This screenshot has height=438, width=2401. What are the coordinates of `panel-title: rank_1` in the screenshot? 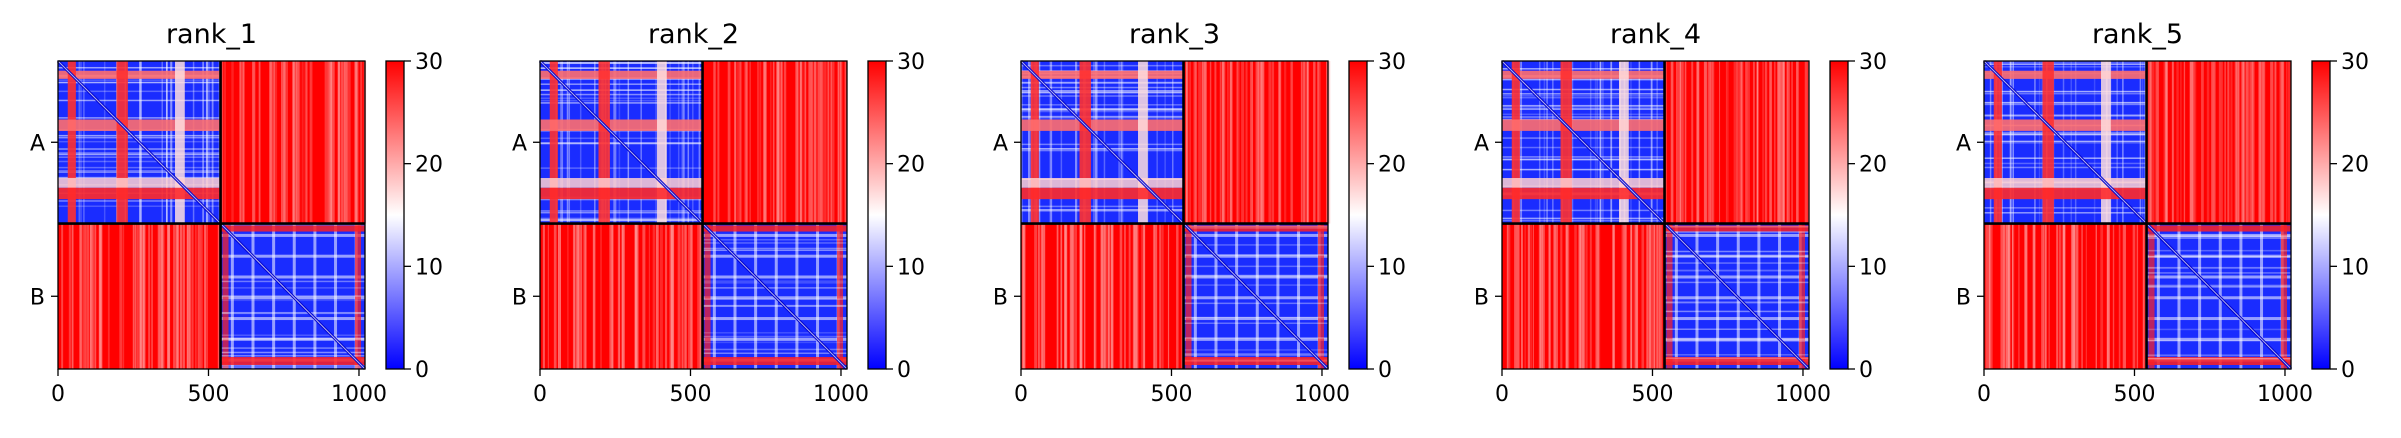 It's located at (211, 34).